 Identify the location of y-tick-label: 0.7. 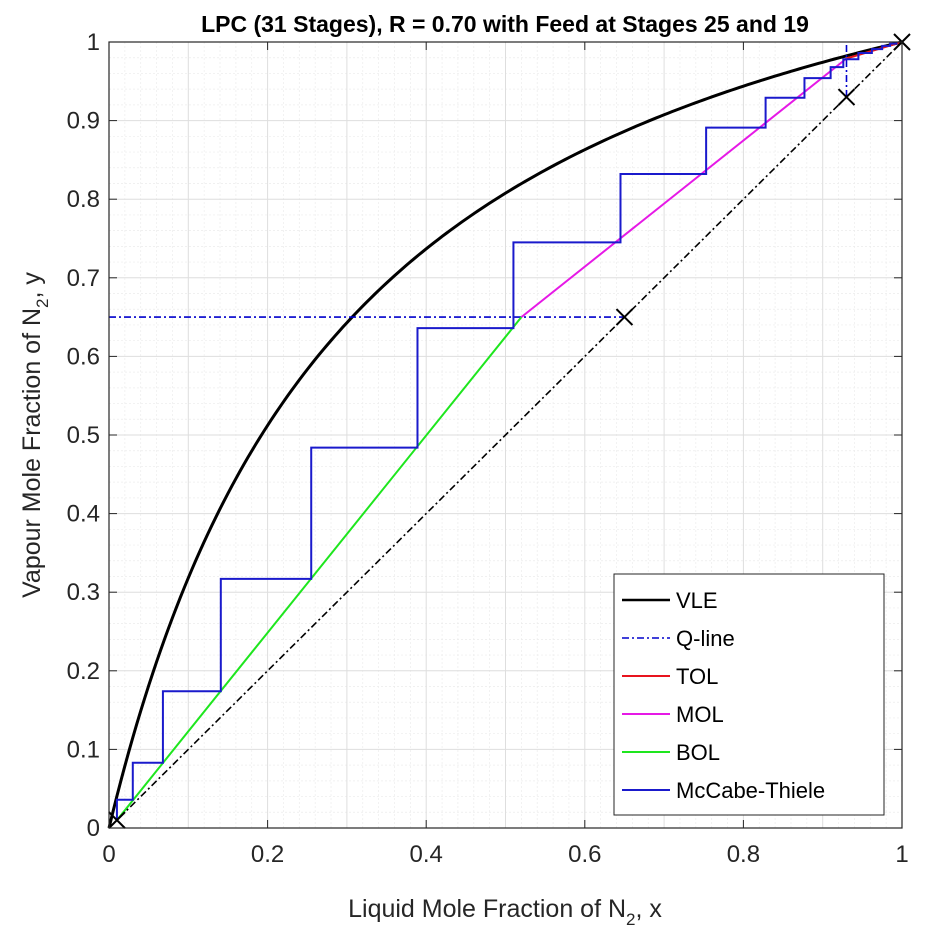
(83, 278).